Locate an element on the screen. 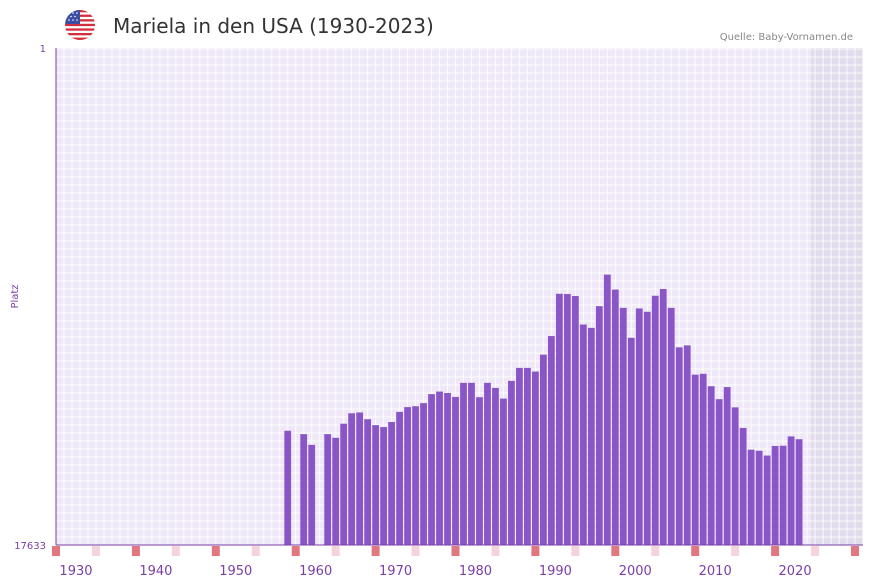 The width and height of the screenshot is (873, 587). bar-1997 is located at coordinates (607, 409).